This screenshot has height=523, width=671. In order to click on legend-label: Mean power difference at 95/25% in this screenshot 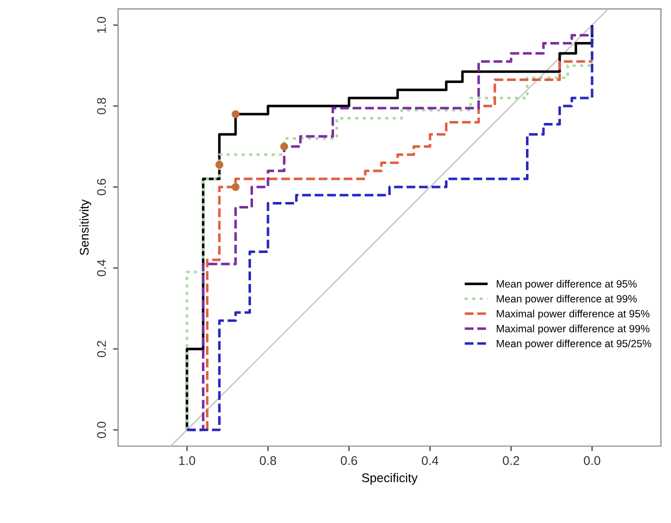, I will do `click(574, 345)`.